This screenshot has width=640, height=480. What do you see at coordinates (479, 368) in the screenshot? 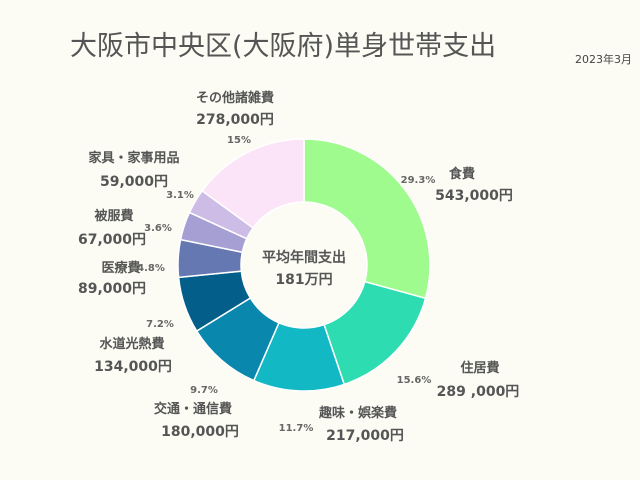
I see `slice-name-label: 住居費` at bounding box center [479, 368].